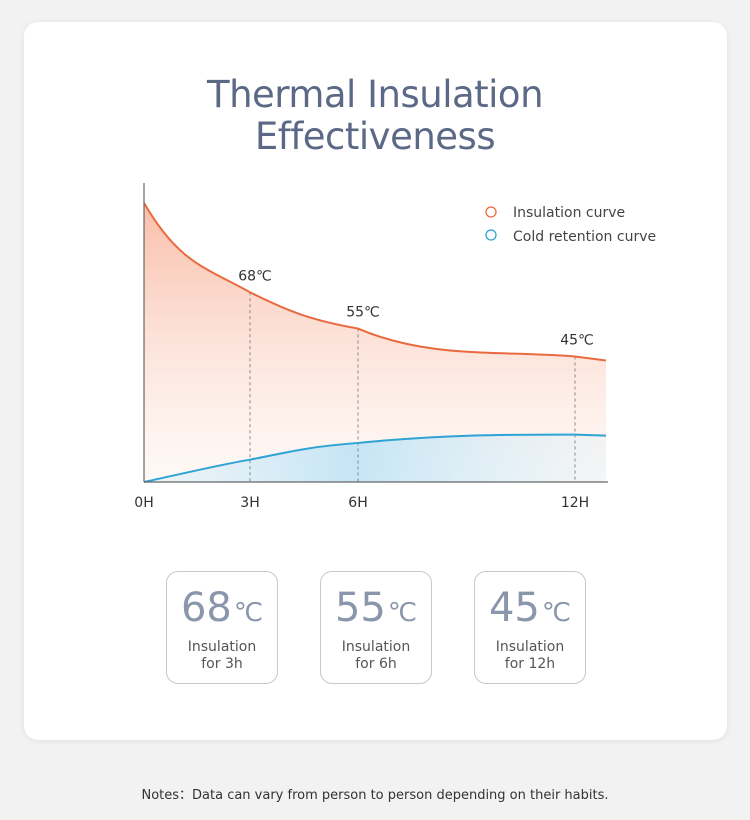 The image size is (750, 820). I want to click on x-tick-label: 6H, so click(357, 503).